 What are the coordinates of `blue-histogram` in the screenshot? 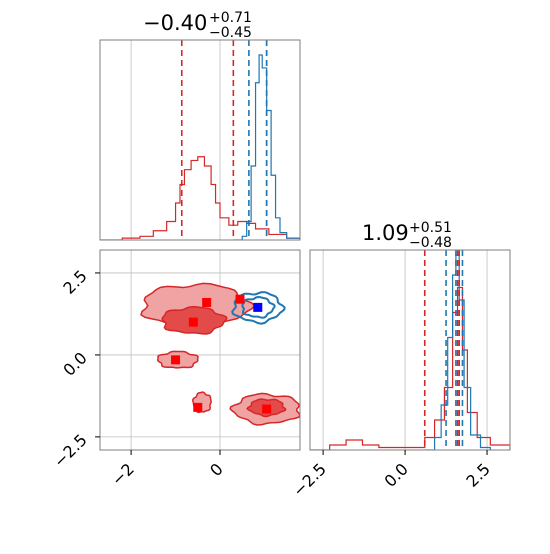 It's located at (266, 147).